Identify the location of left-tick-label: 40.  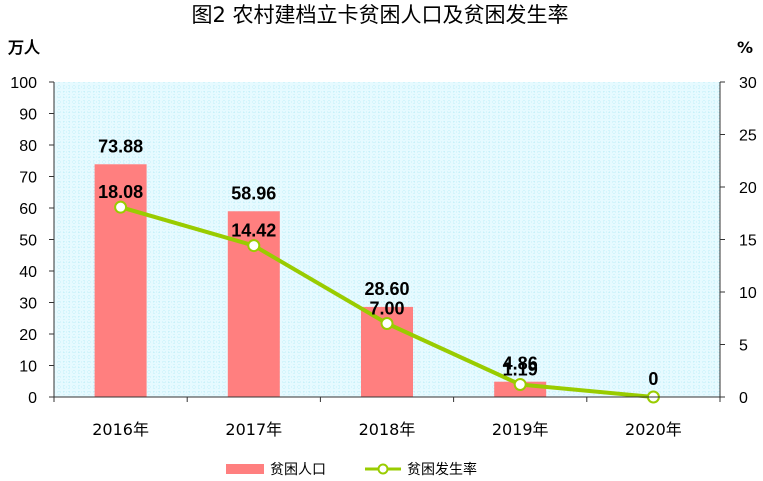
(28, 272).